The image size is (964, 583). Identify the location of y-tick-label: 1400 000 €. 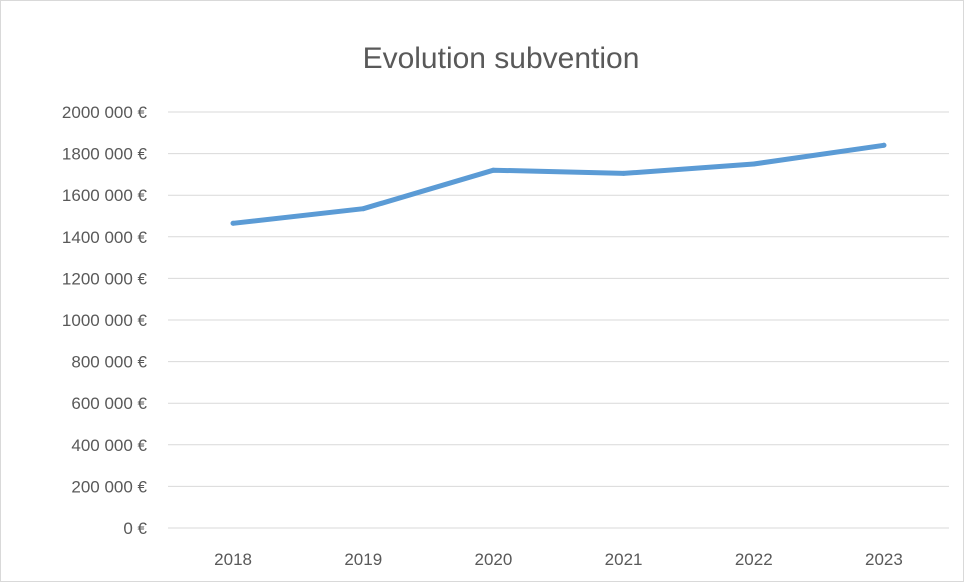
(105, 237).